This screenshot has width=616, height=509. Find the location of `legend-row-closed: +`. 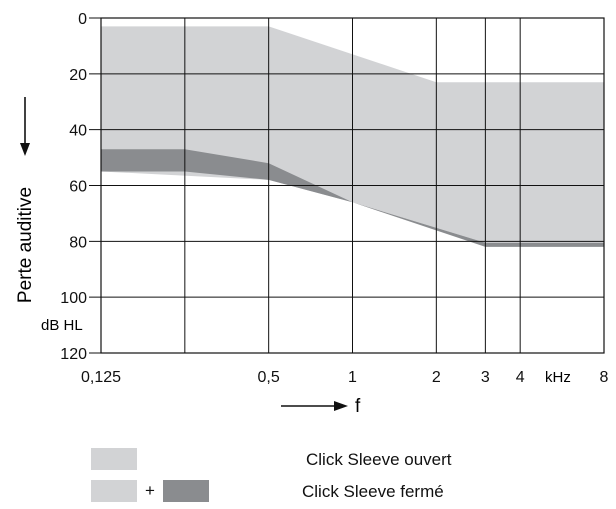

legend-row-closed: + is located at coordinates (150, 491).